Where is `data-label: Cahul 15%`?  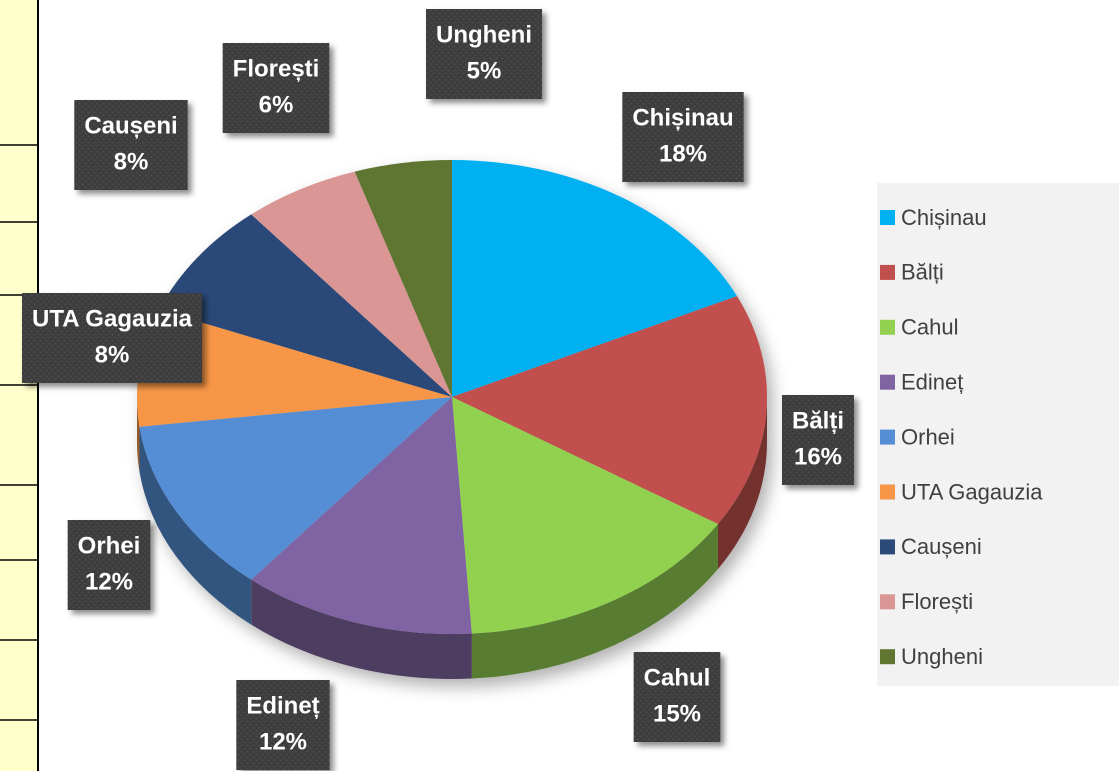 data-label: Cahul 15% is located at coordinates (677, 697).